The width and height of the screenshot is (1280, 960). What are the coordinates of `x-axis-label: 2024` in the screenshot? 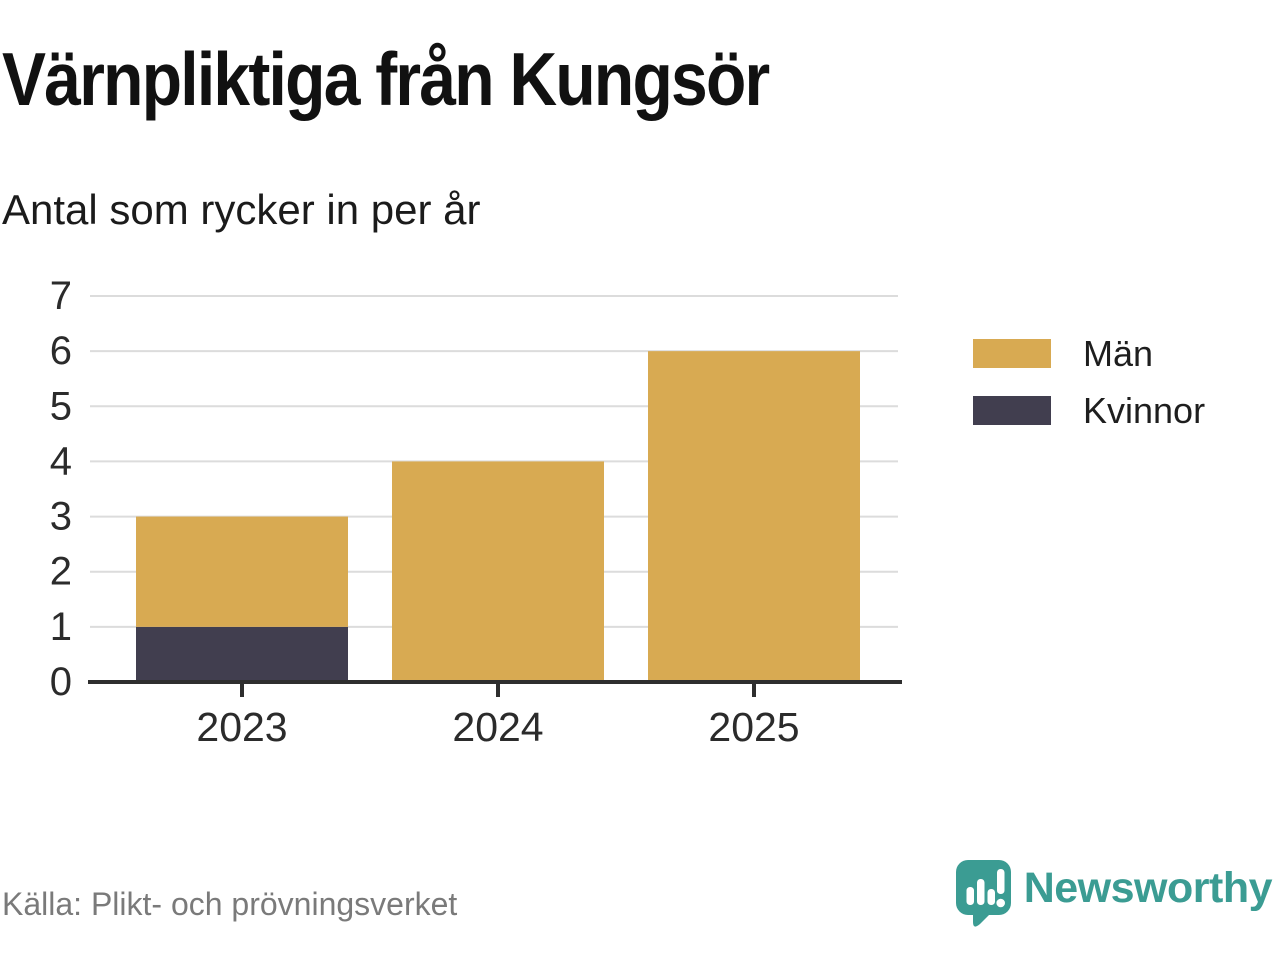 It's located at (497, 727).